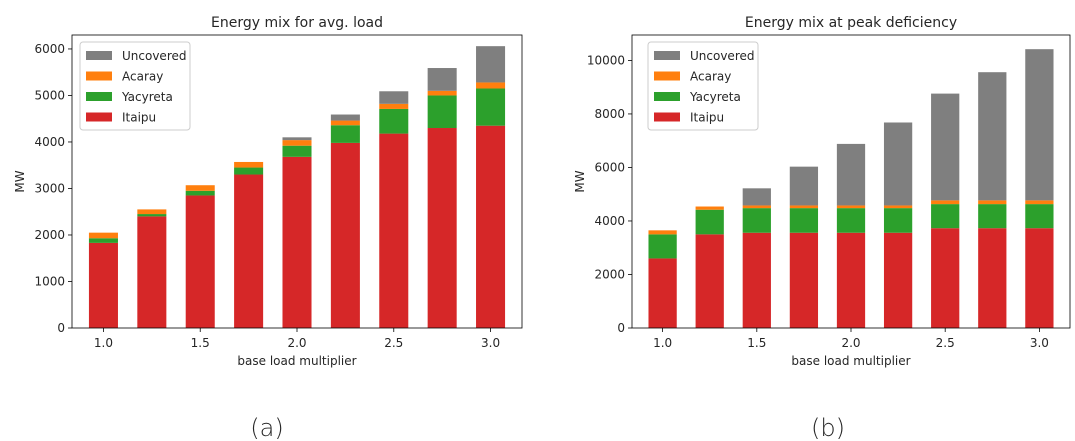 The width and height of the screenshot is (1075, 441). Describe the element at coordinates (99, 117) in the screenshot. I see `chart-a-legend-swatch-itaipu` at that location.